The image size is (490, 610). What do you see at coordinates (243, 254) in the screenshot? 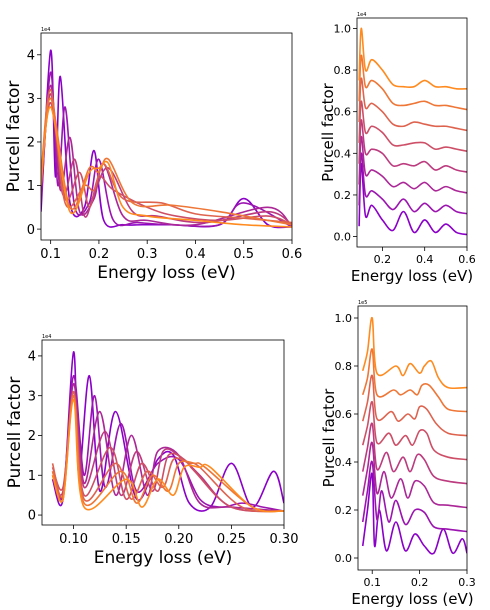
I see `x-tick-label: 0.5` at bounding box center [243, 254].